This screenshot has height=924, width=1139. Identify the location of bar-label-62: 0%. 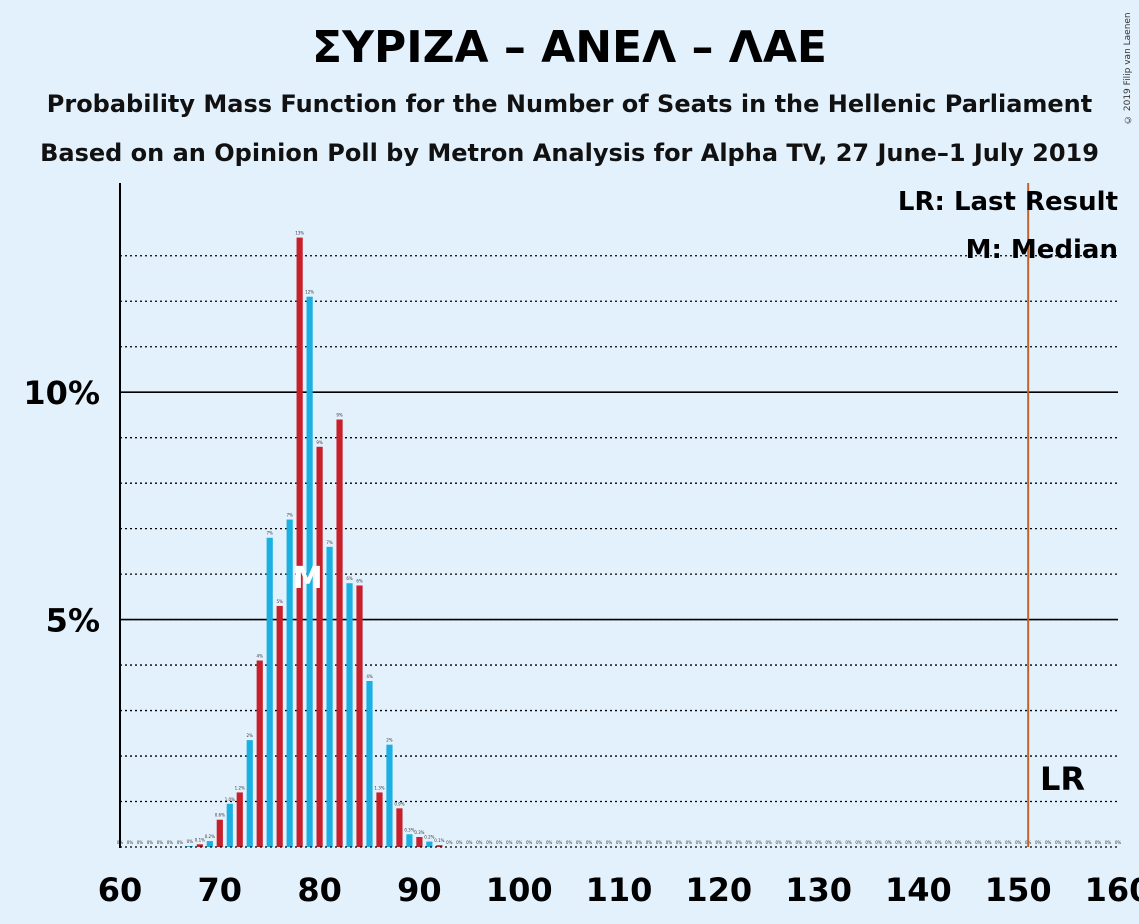
(140, 842).